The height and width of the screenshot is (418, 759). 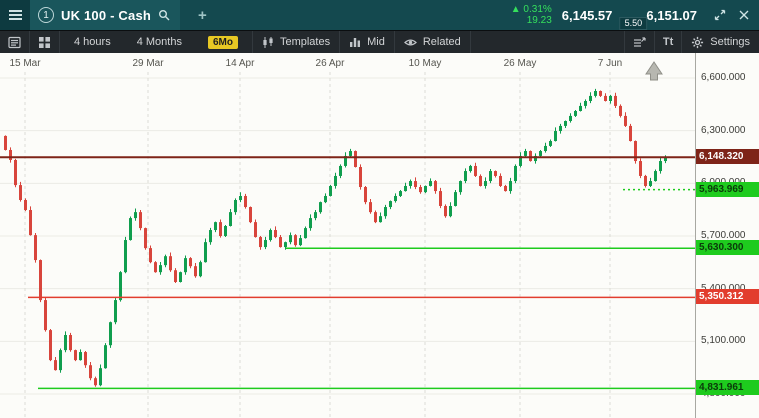 What do you see at coordinates (537, 9) in the screenshot?
I see `change-percent: 0.31%` at bounding box center [537, 9].